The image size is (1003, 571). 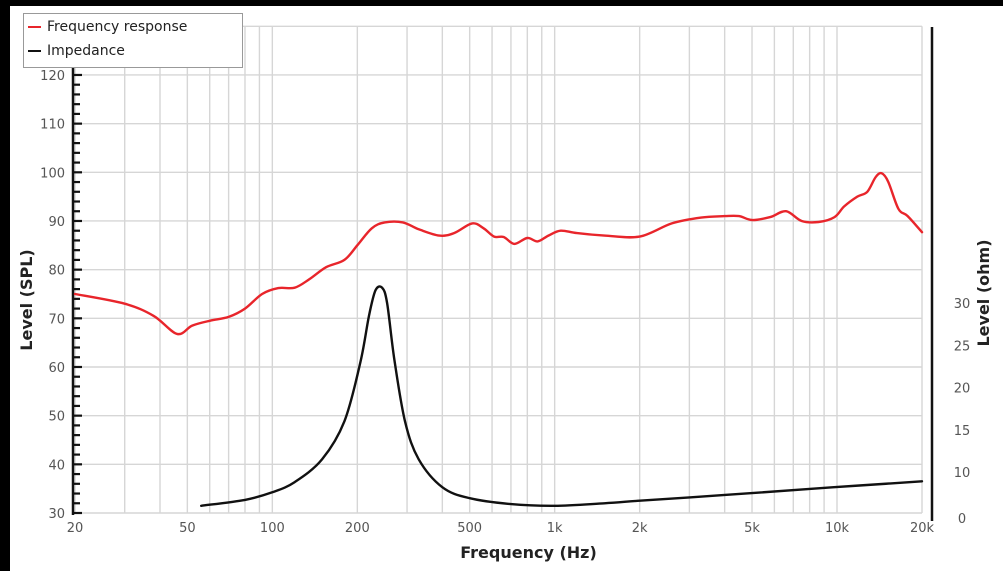 What do you see at coordinates (528, 552) in the screenshot?
I see `x-axis-title: Frequency (Hz)` at bounding box center [528, 552].